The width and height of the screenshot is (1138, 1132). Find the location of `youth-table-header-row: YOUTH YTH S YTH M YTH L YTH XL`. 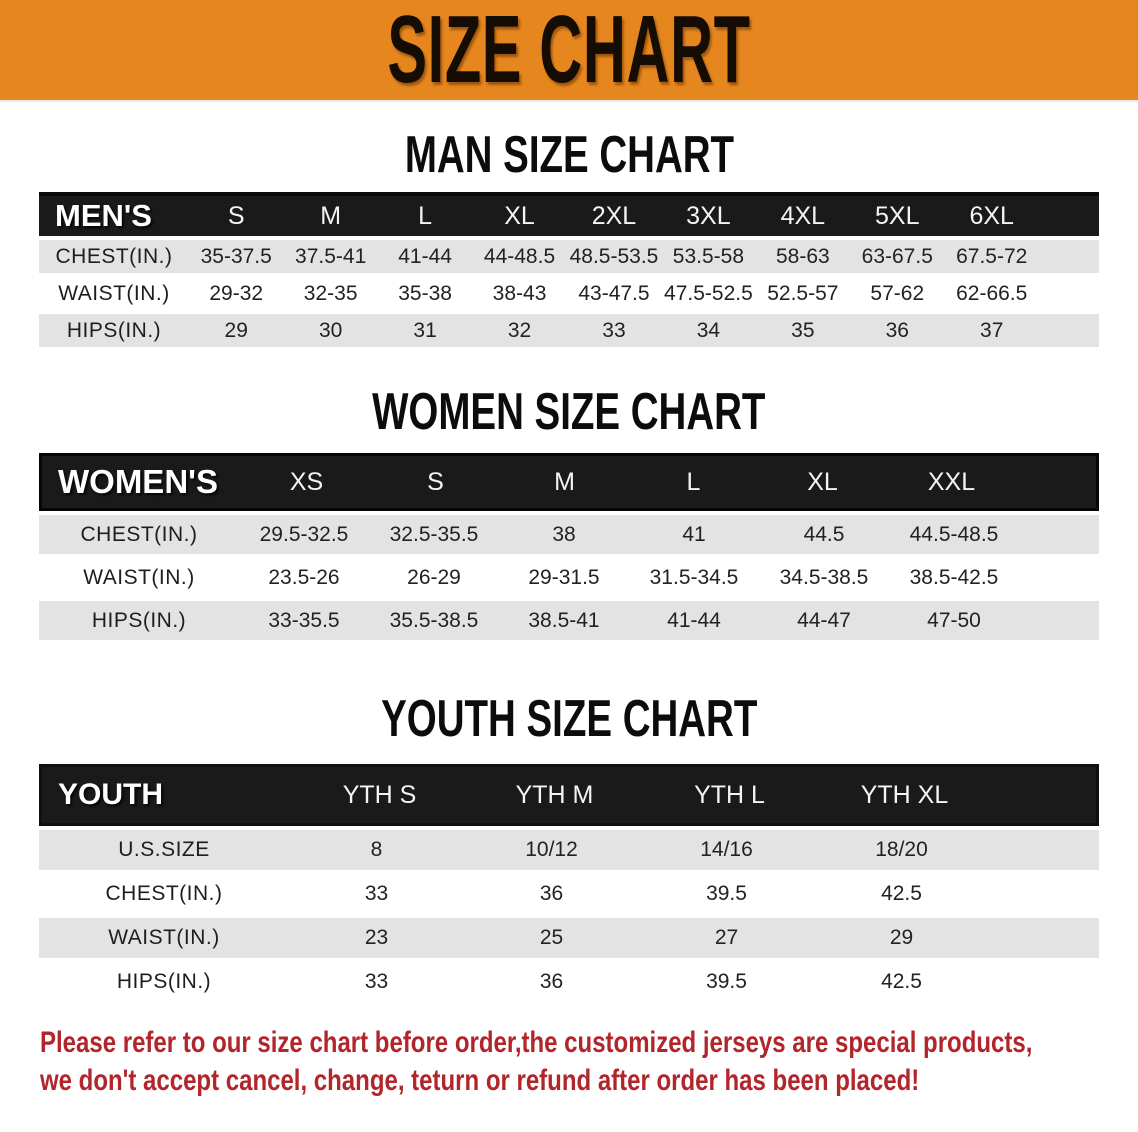

youth-table-header-row: YOUTH YTH S YTH M YTH L YTH XL is located at coordinates (569, 795).